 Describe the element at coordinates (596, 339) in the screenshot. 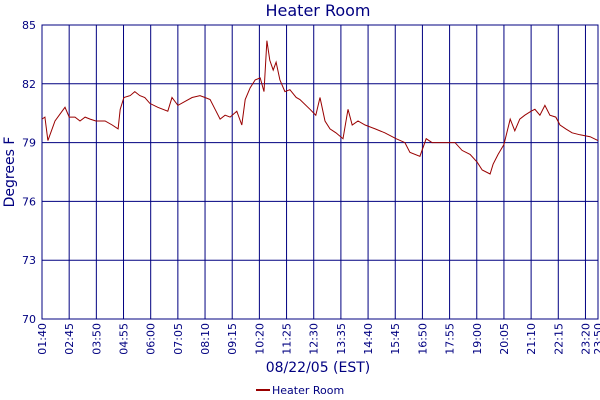

I see `x-tick-label: 23:50` at that location.